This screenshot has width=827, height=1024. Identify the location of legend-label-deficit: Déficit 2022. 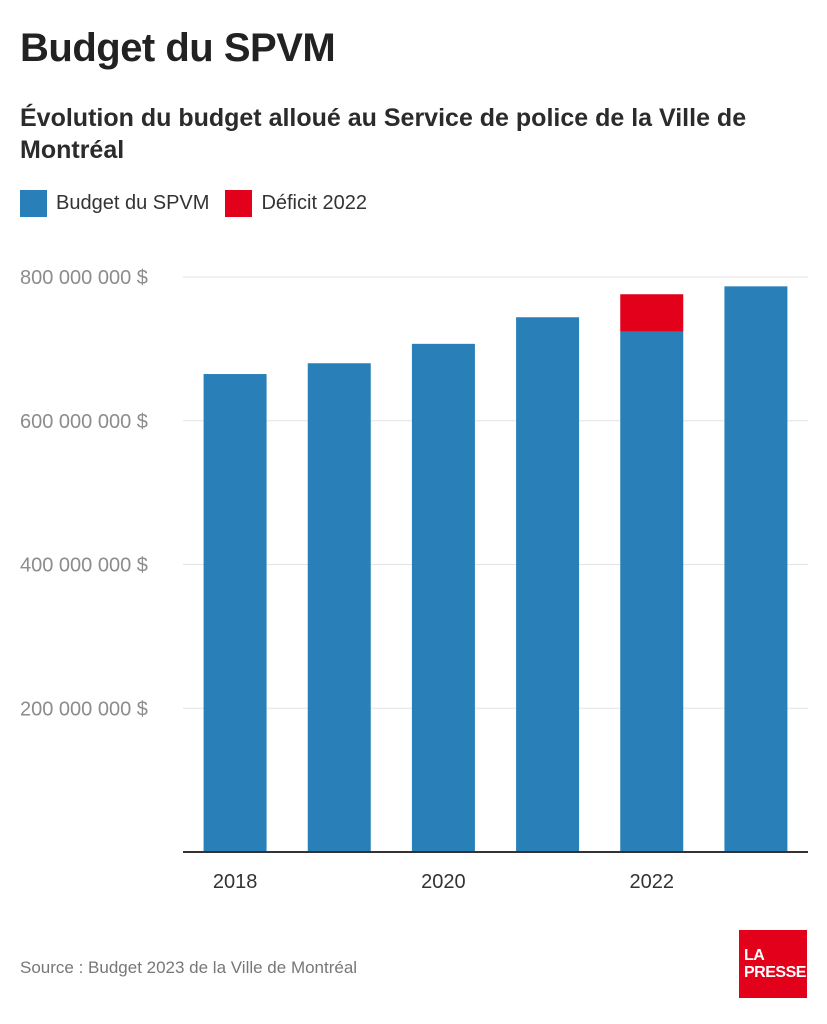
(314, 203).